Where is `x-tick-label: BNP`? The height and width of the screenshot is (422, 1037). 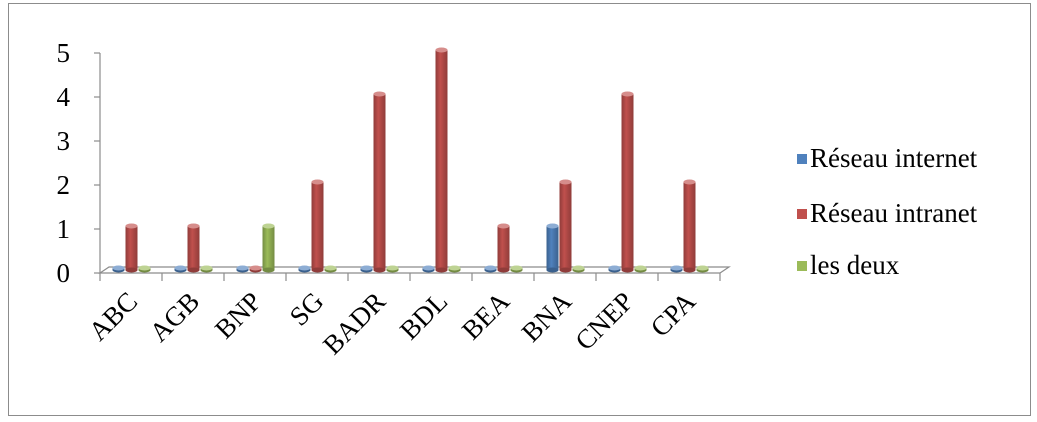 x-tick-label: BNP is located at coordinates (238, 315).